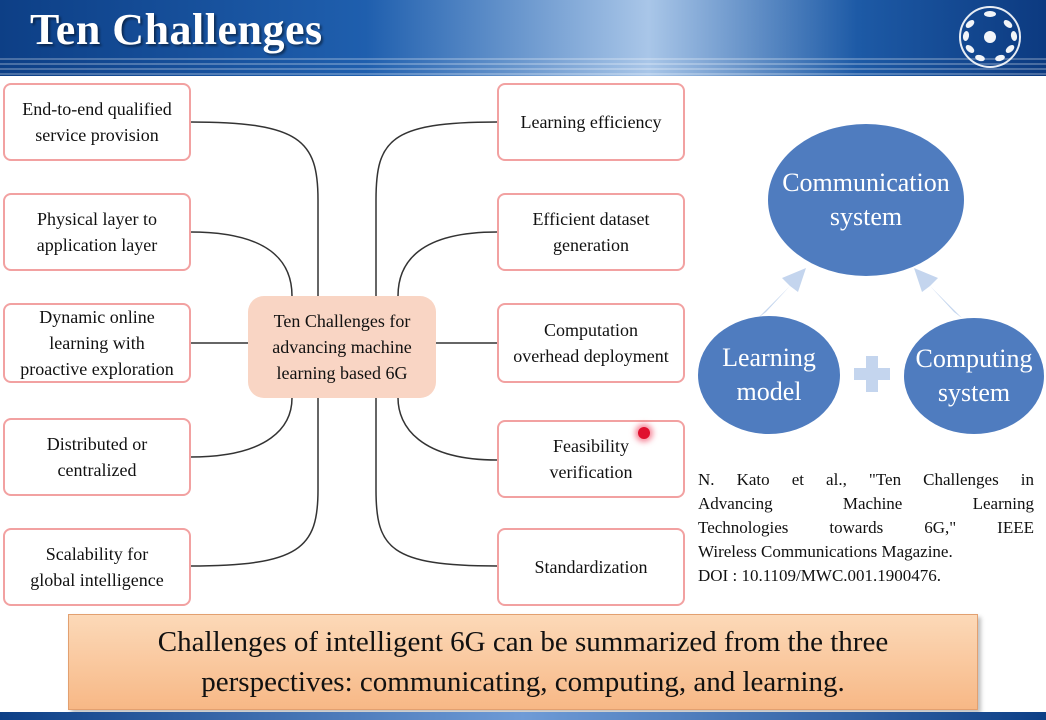 The height and width of the screenshot is (720, 1046). I want to click on computing-system-circle: Computing system, so click(974, 376).